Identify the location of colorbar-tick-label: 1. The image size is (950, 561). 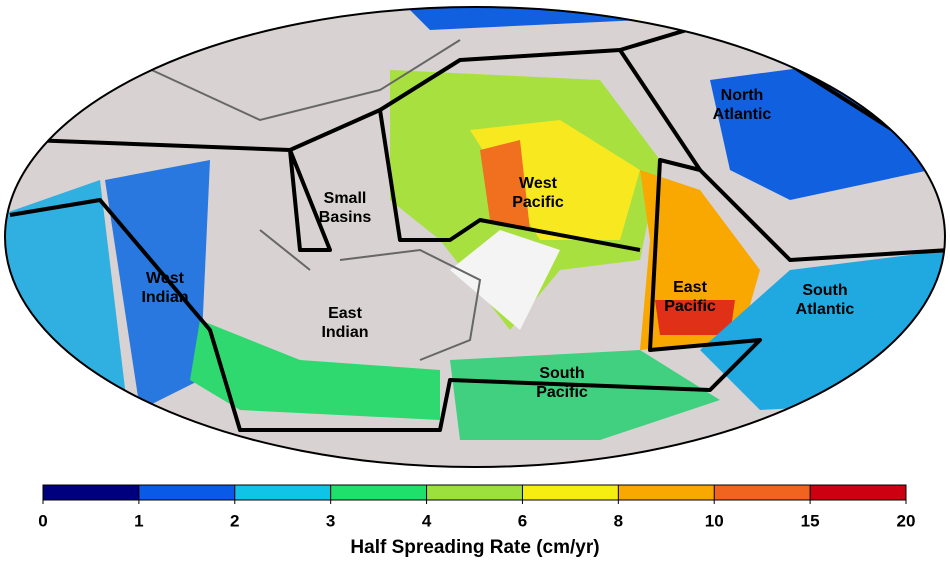
(138, 520).